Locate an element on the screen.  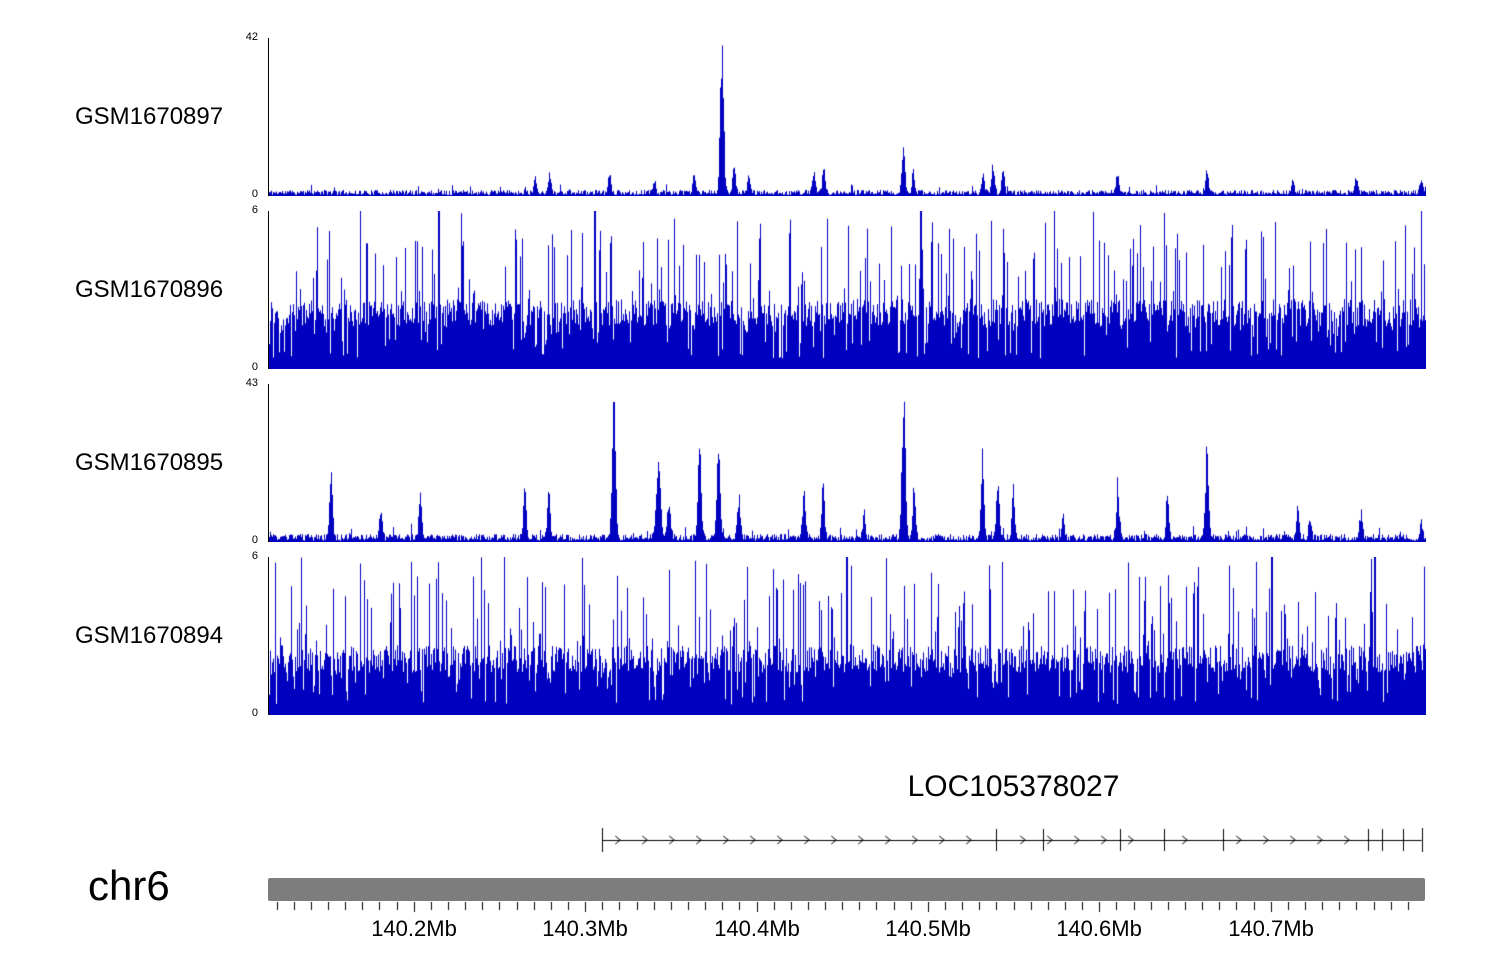
signal-track-canvas-gsm1670896 is located at coordinates (847, 290).